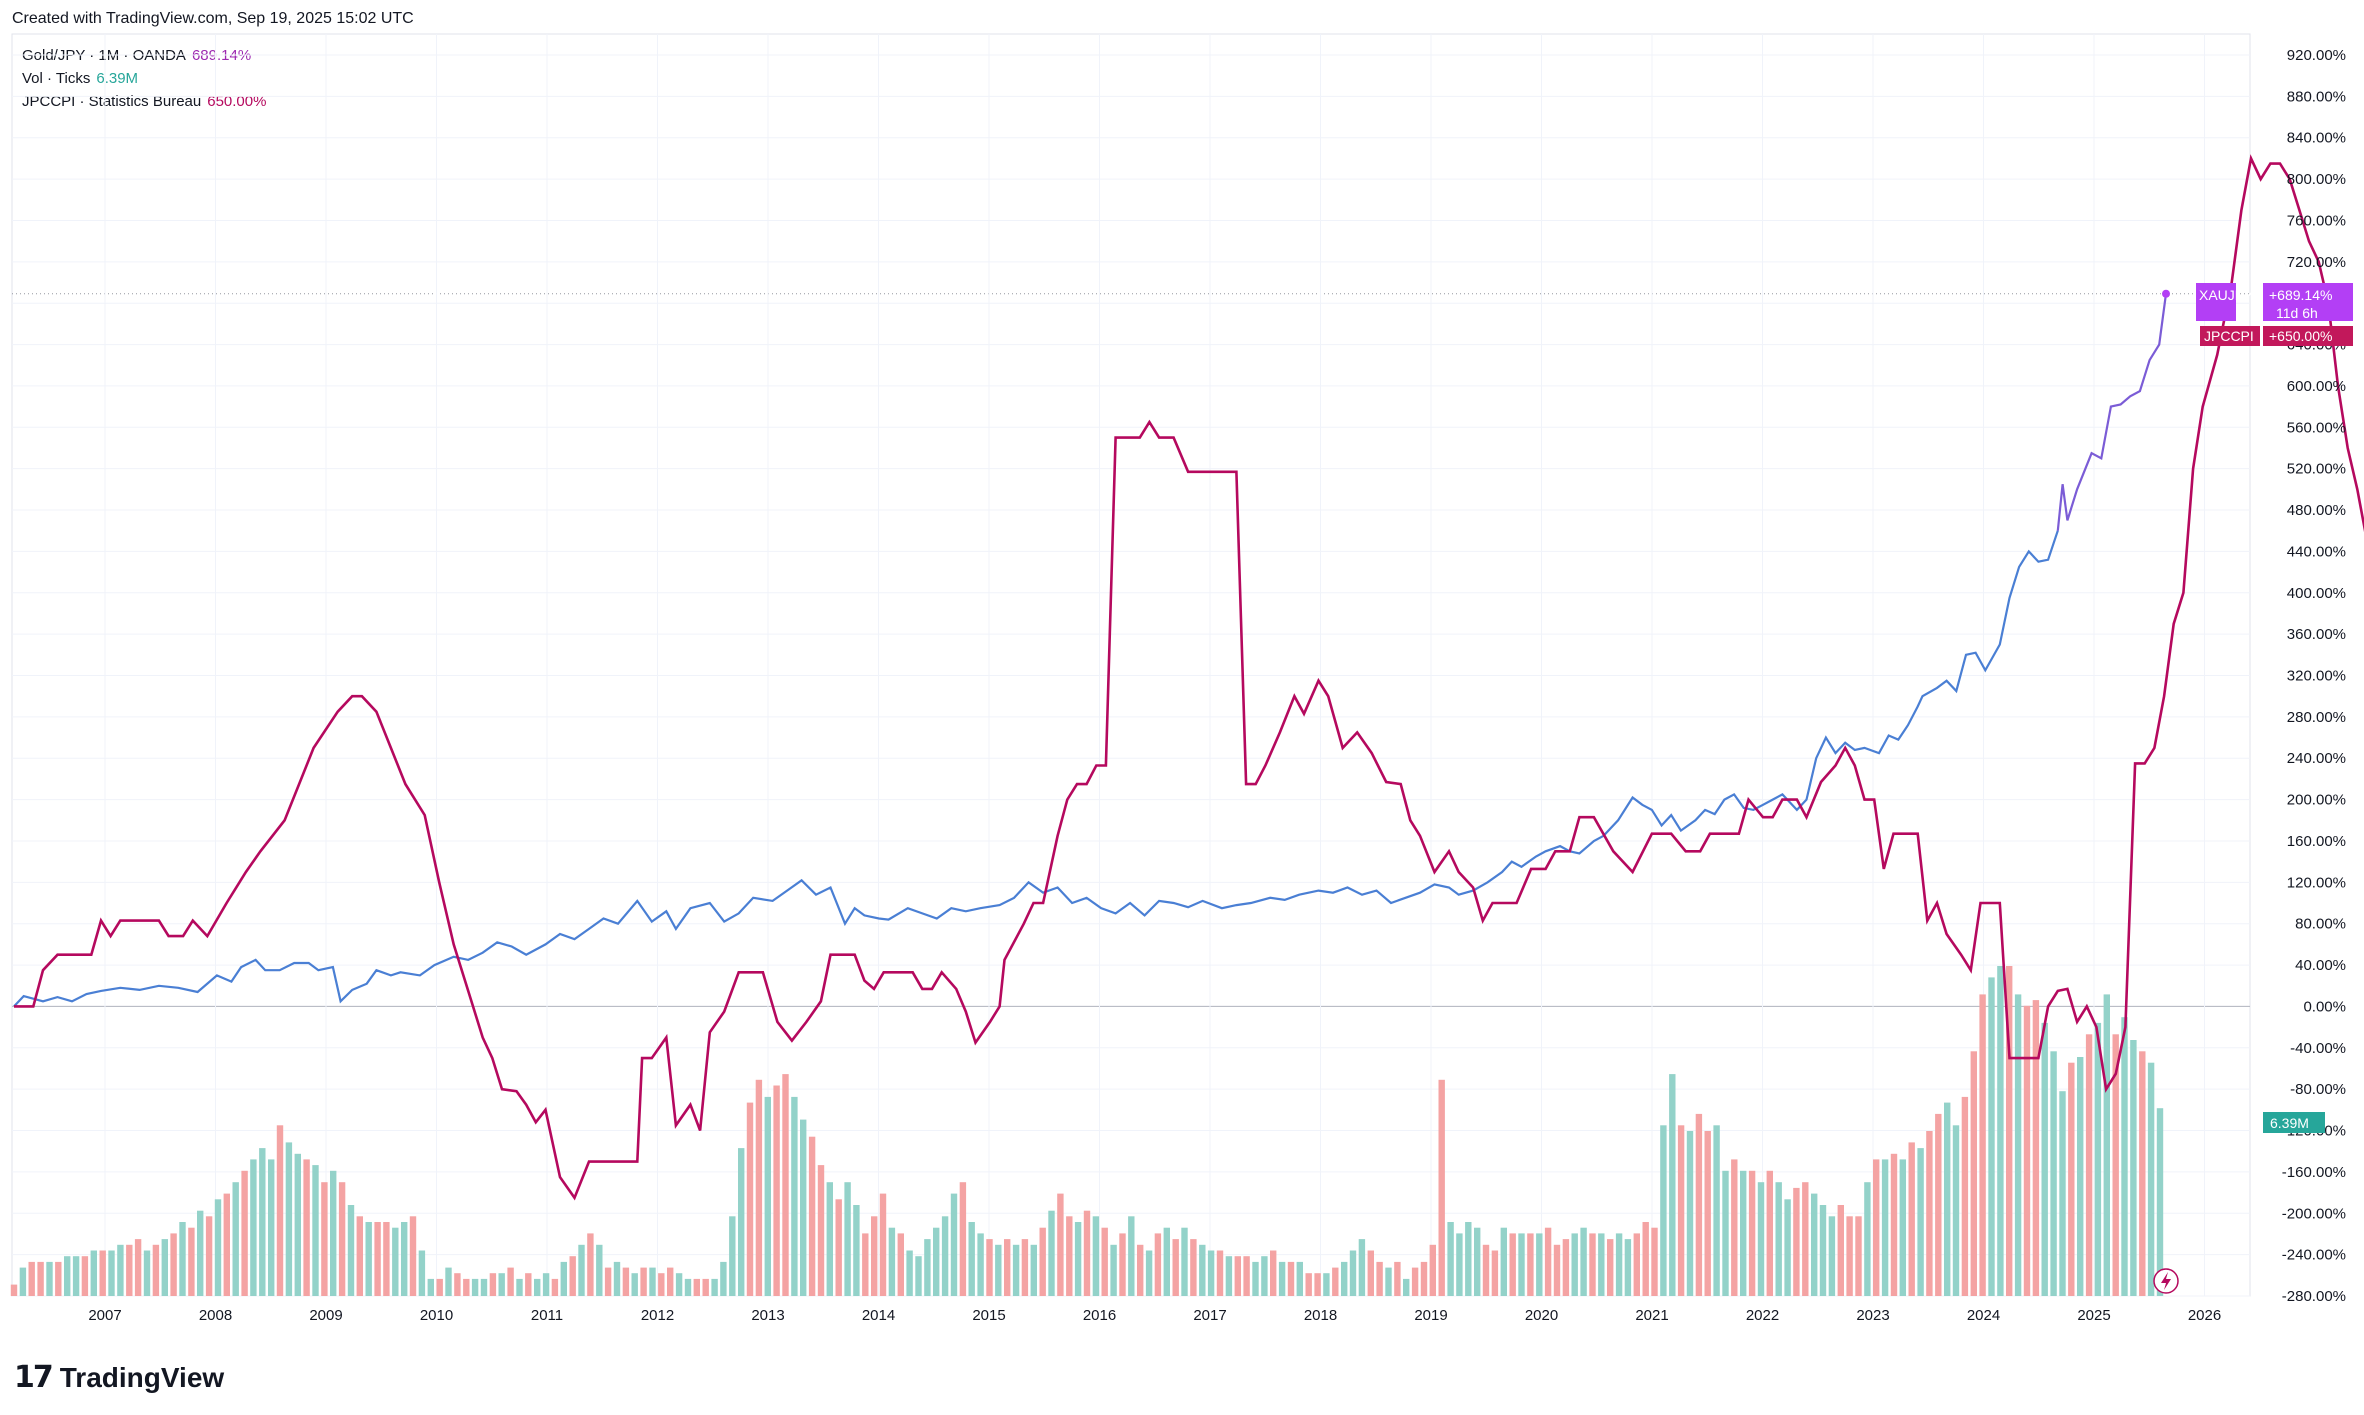  Describe the element at coordinates (2226, 295) in the screenshot. I see `xaujpy-tag-name: XAUJPY` at that location.